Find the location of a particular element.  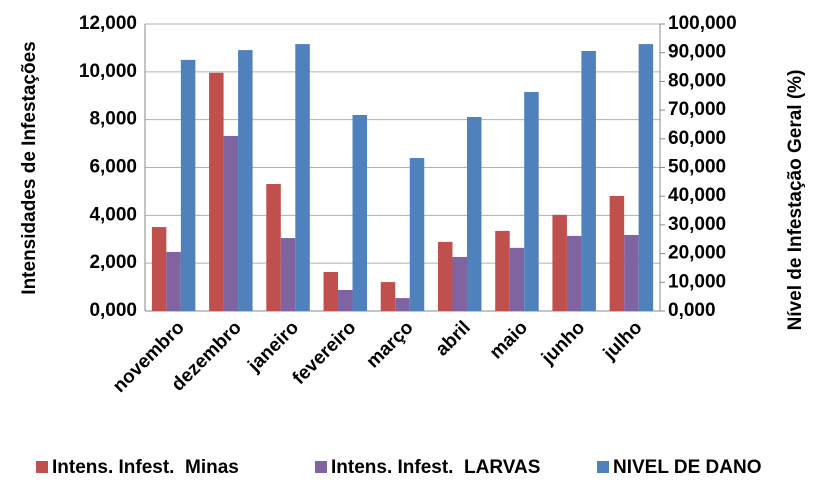

x-tick-label: fevereiro is located at coordinates (325, 353).